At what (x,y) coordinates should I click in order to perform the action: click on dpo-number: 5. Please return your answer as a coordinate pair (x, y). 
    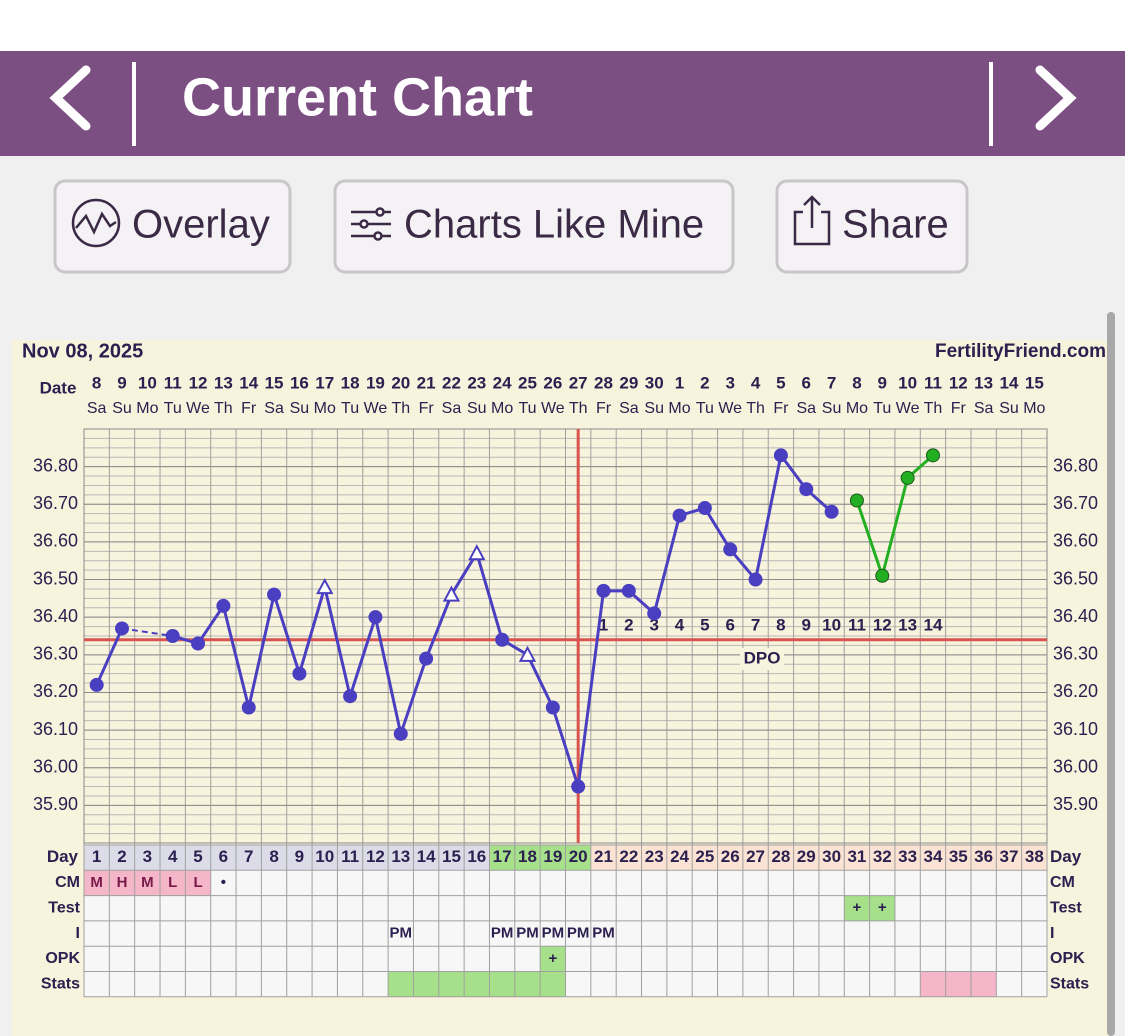
    Looking at the image, I should click on (704, 624).